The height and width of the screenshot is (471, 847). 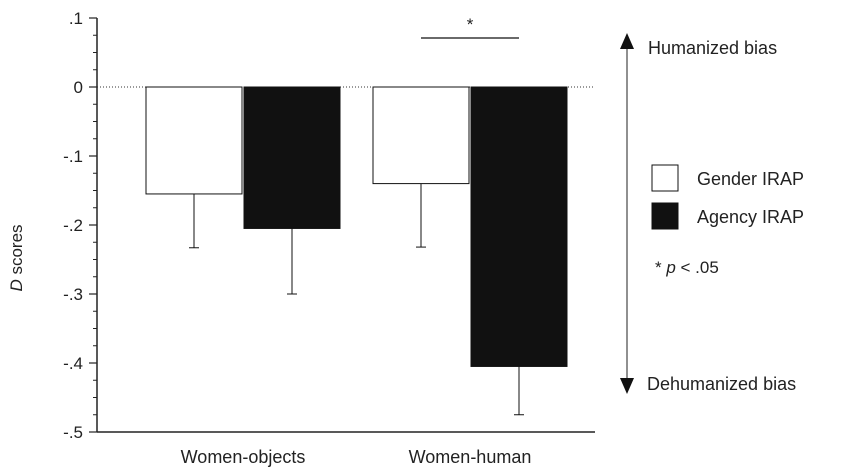 What do you see at coordinates (16, 257) in the screenshot?
I see `y-axis-label: D scores` at bounding box center [16, 257].